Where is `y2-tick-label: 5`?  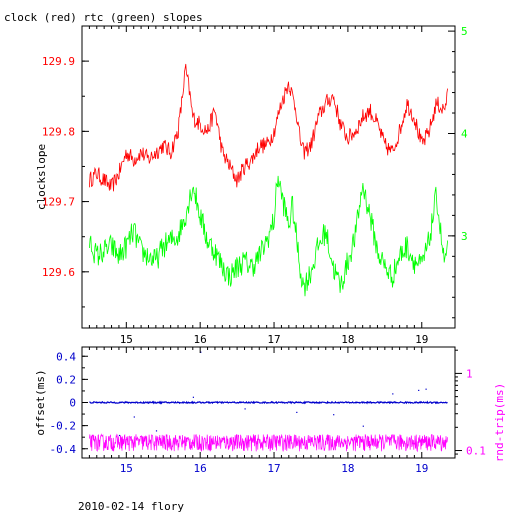
y2-tick-label: 5 is located at coordinates (464, 31).